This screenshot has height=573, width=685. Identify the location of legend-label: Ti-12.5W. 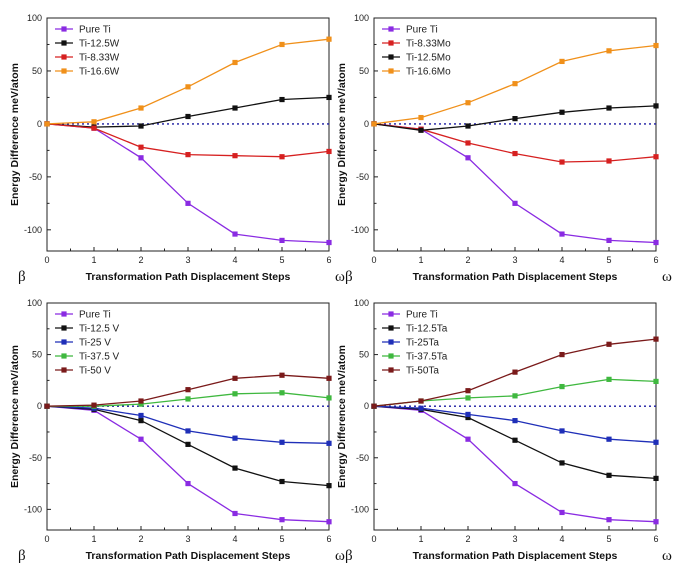
(99, 44).